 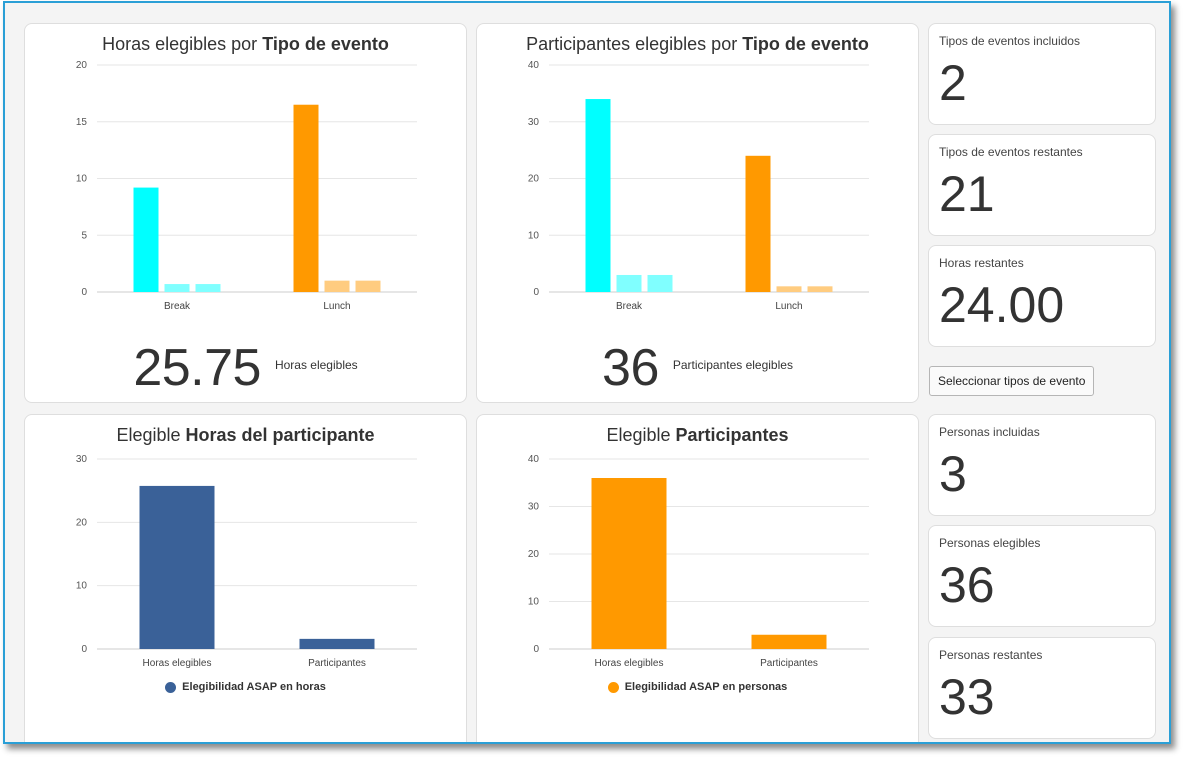 I want to click on eligible-hours-label: Horas elegibles, so click(x=316, y=365).